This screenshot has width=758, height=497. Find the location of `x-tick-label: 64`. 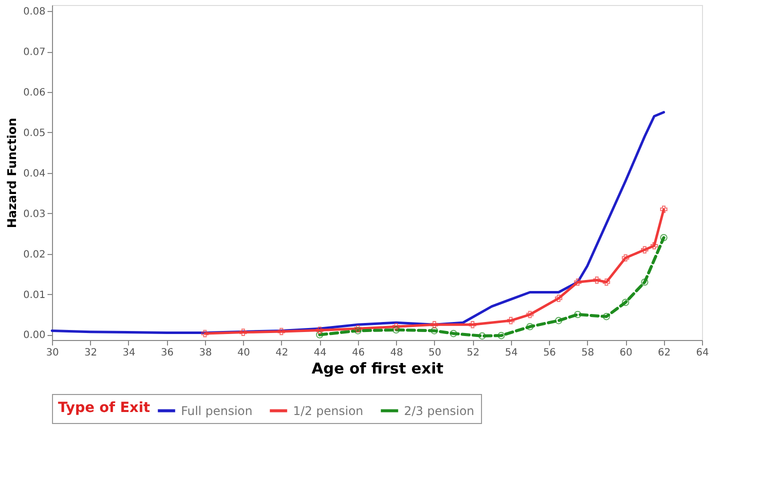

x-tick-label: 64 is located at coordinates (702, 353).